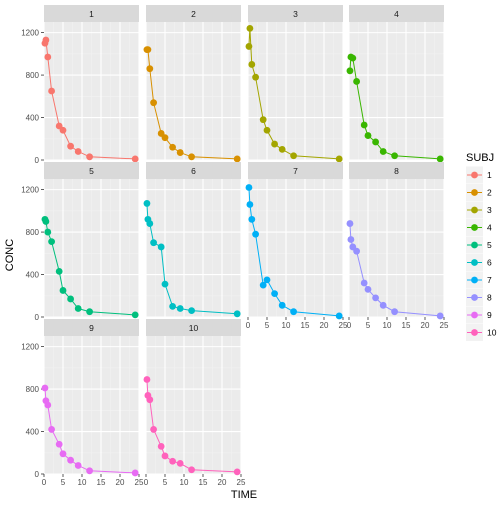  Describe the element at coordinates (481, 332) in the screenshot. I see `legend-item: 10` at that location.